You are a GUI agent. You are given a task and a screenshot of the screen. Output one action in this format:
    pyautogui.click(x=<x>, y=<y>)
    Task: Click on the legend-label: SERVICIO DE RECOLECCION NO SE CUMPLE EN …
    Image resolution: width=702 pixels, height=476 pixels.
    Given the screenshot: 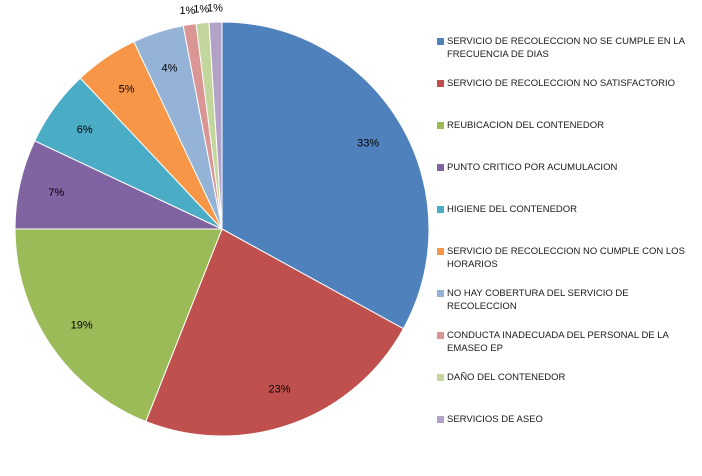 What is the action you would take?
    pyautogui.click(x=566, y=48)
    